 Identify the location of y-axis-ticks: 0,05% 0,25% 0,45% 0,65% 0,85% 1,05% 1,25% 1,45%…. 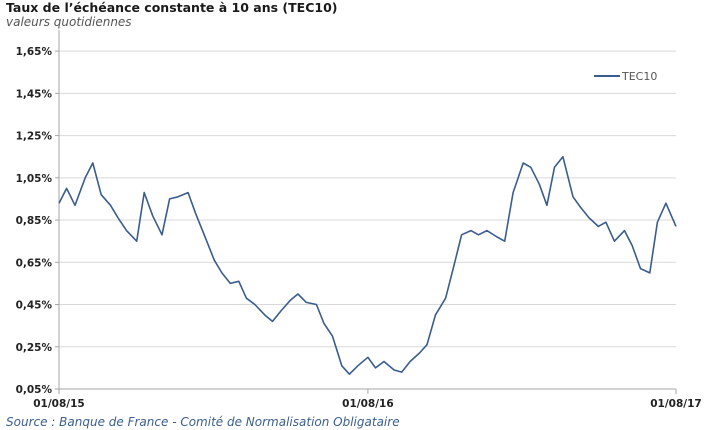
(37, 221).